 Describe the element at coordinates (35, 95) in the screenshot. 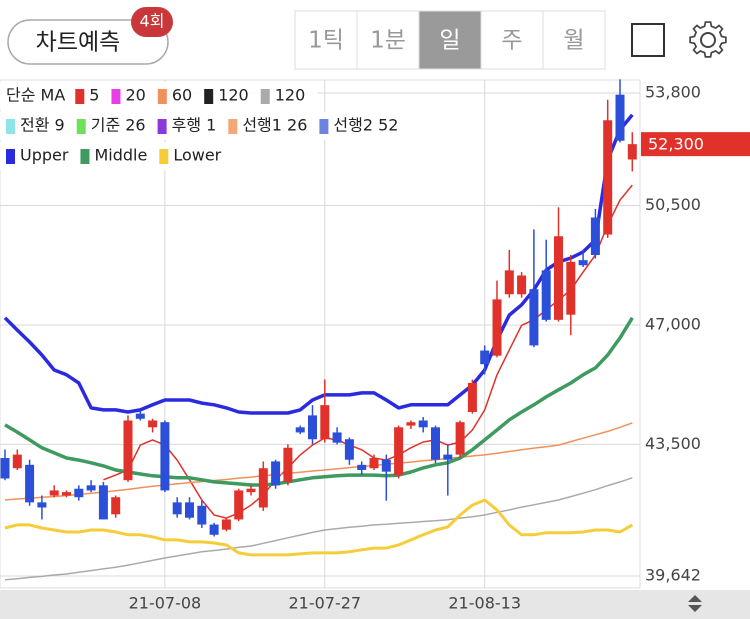

I see `legend-prefix: 단순 MA` at that location.